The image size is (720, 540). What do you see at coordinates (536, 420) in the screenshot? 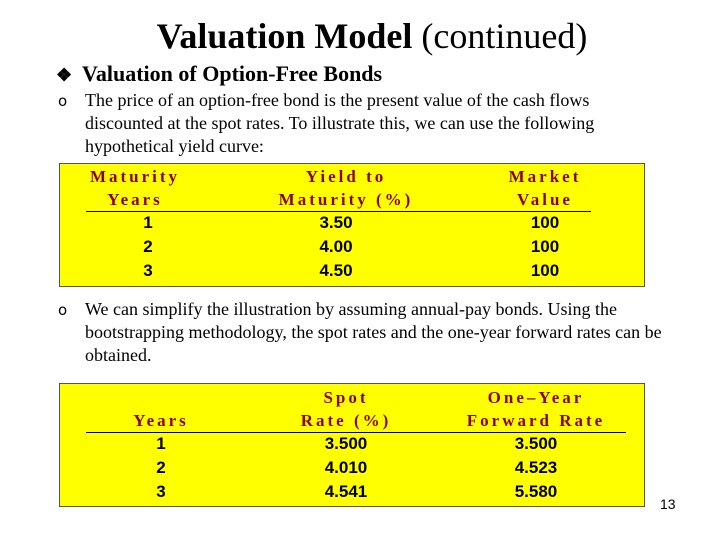
I see `header-line: Forward Rate` at bounding box center [536, 420].